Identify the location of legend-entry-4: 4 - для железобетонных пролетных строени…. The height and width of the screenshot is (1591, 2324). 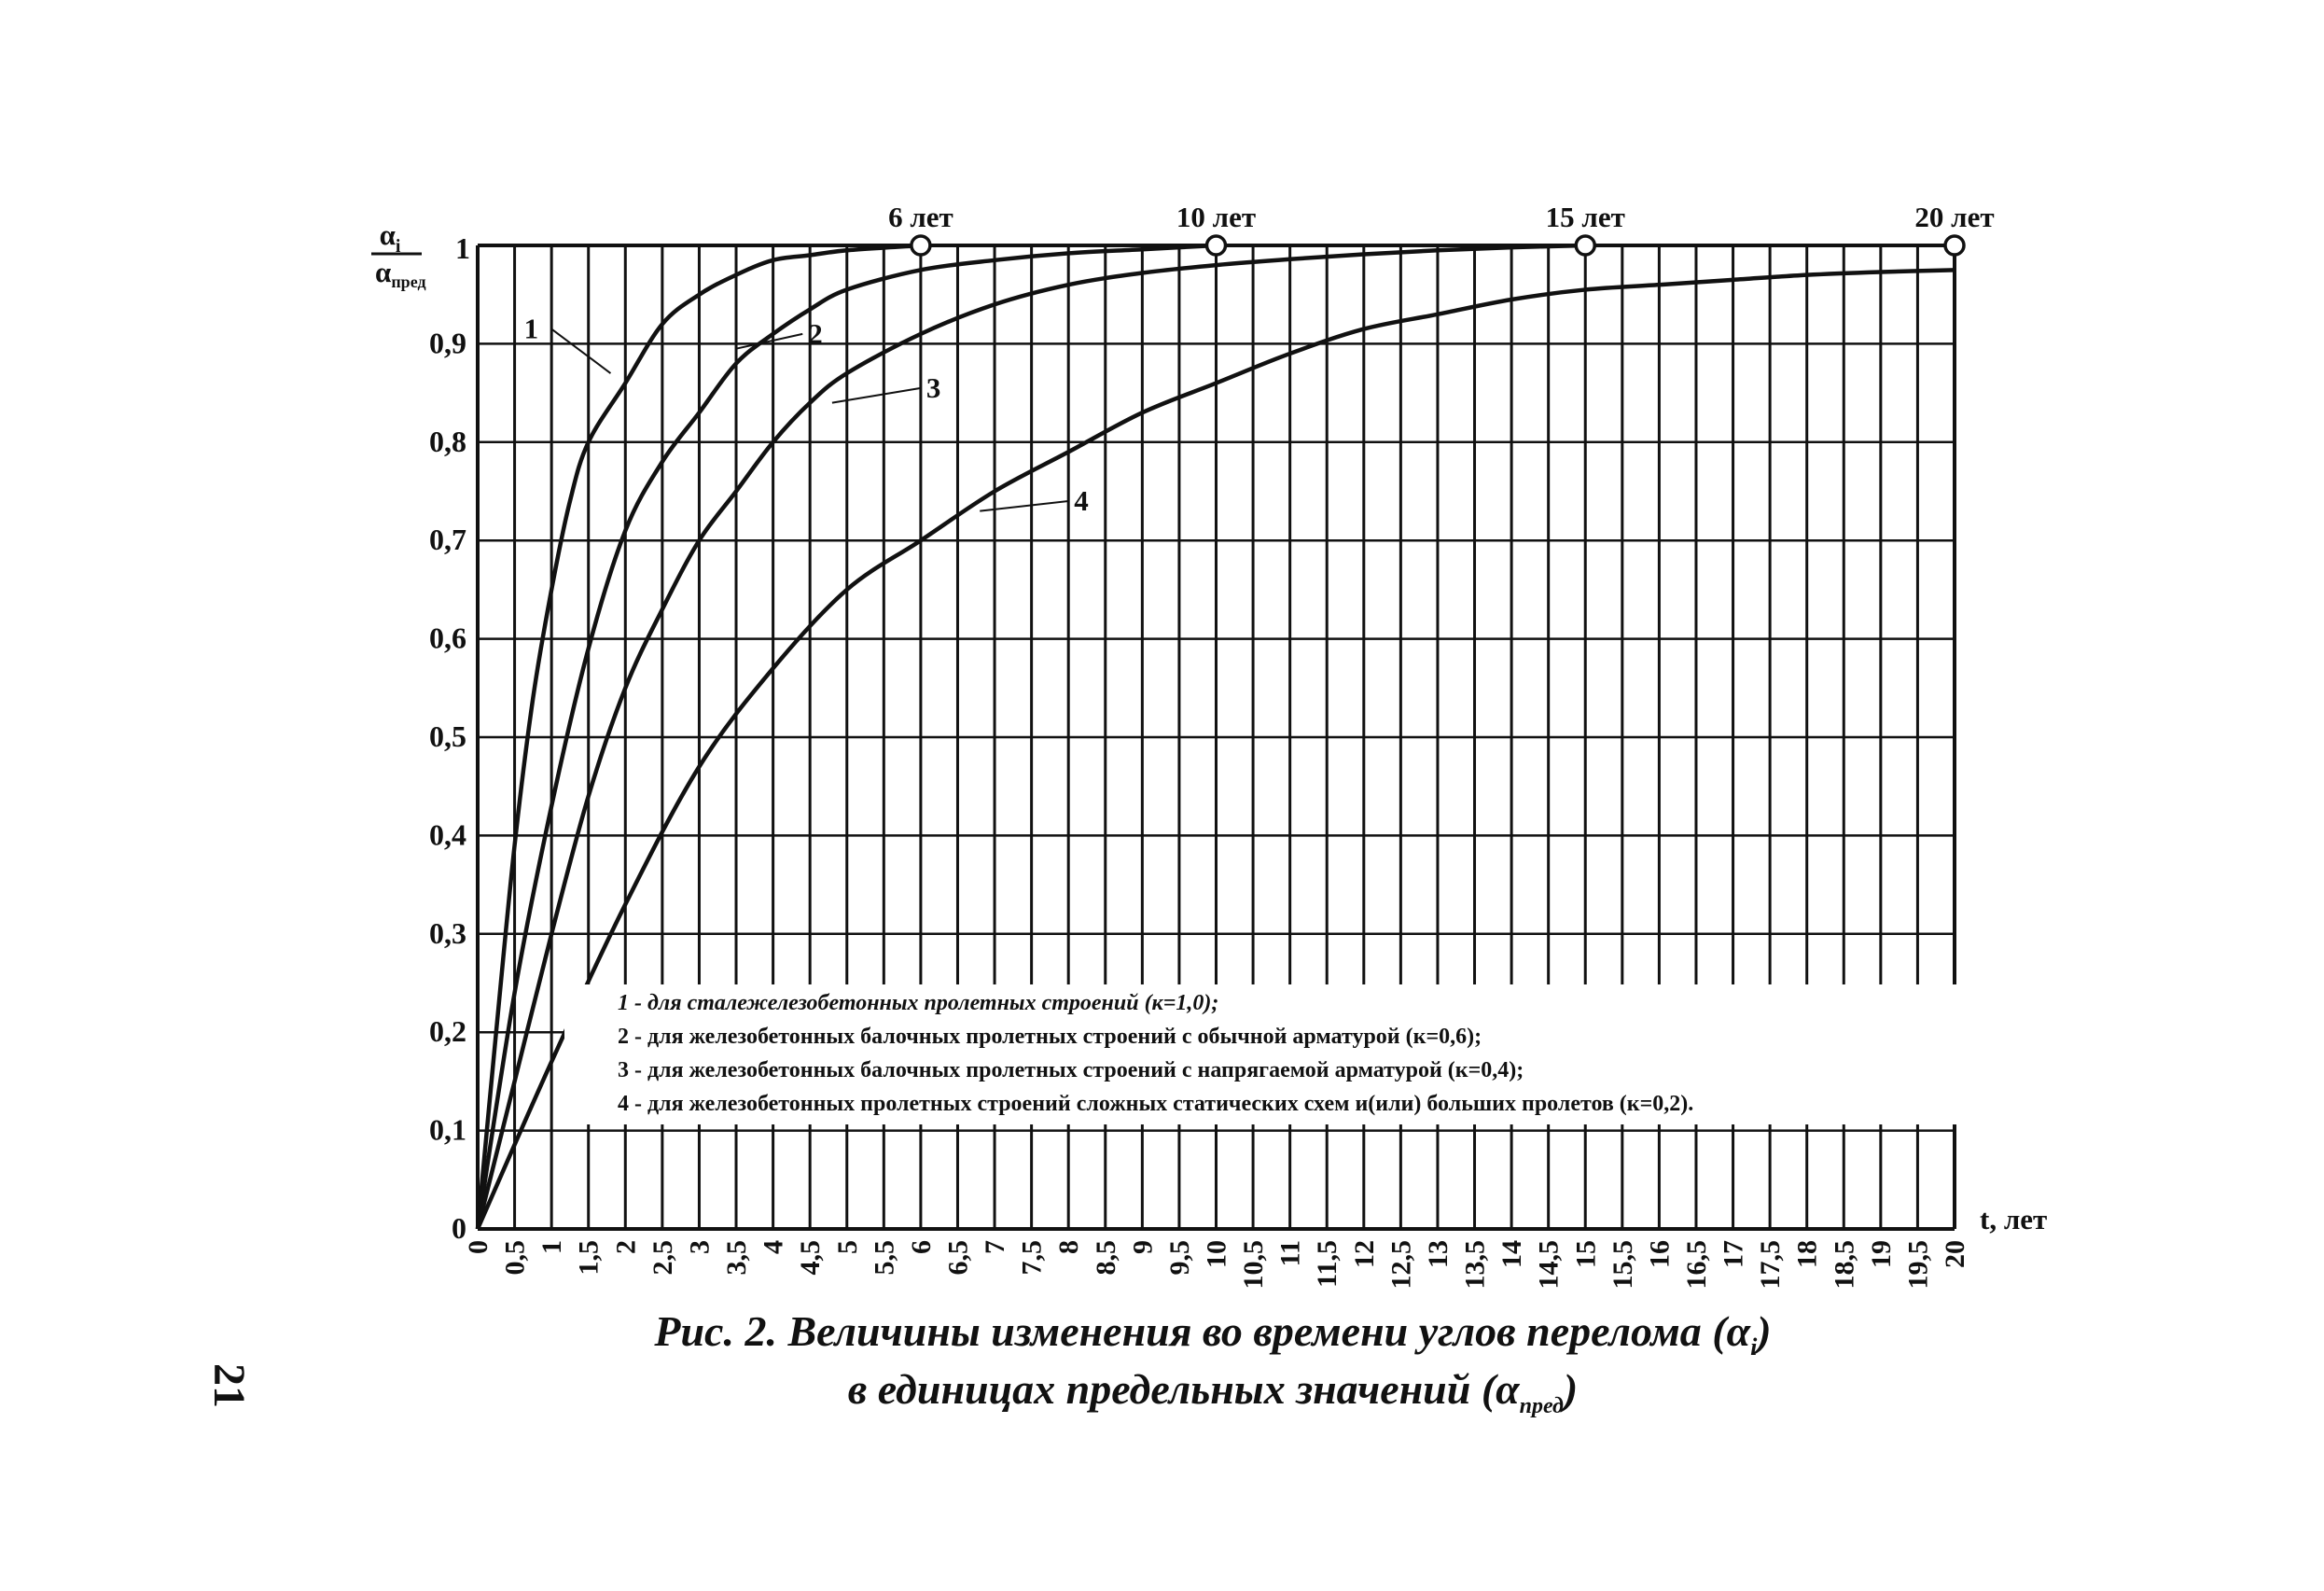
(1155, 1104).